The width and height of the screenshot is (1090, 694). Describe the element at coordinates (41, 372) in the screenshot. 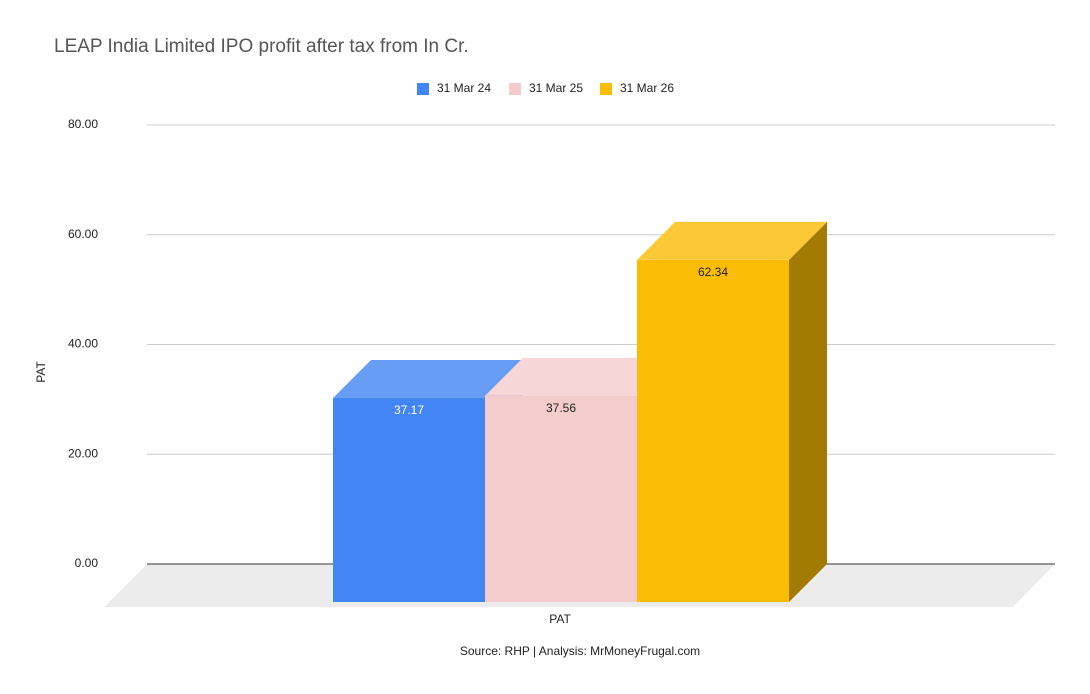

I see `y-axis-label: PAT` at that location.